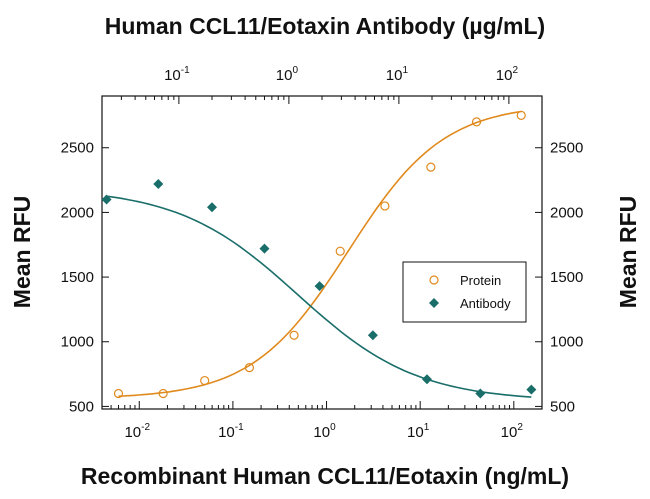 This screenshot has width=650, height=499. I want to click on legend-protein-label: Protein, so click(480, 280).